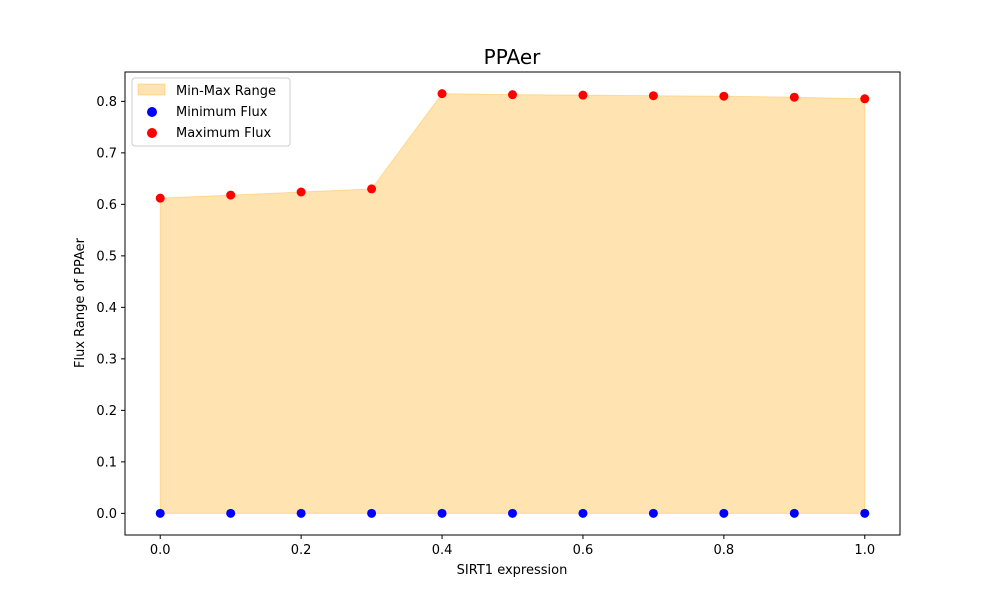 This screenshot has width=1000, height=600. Describe the element at coordinates (106, 153) in the screenshot. I see `y-tick-label: 0.7` at that location.